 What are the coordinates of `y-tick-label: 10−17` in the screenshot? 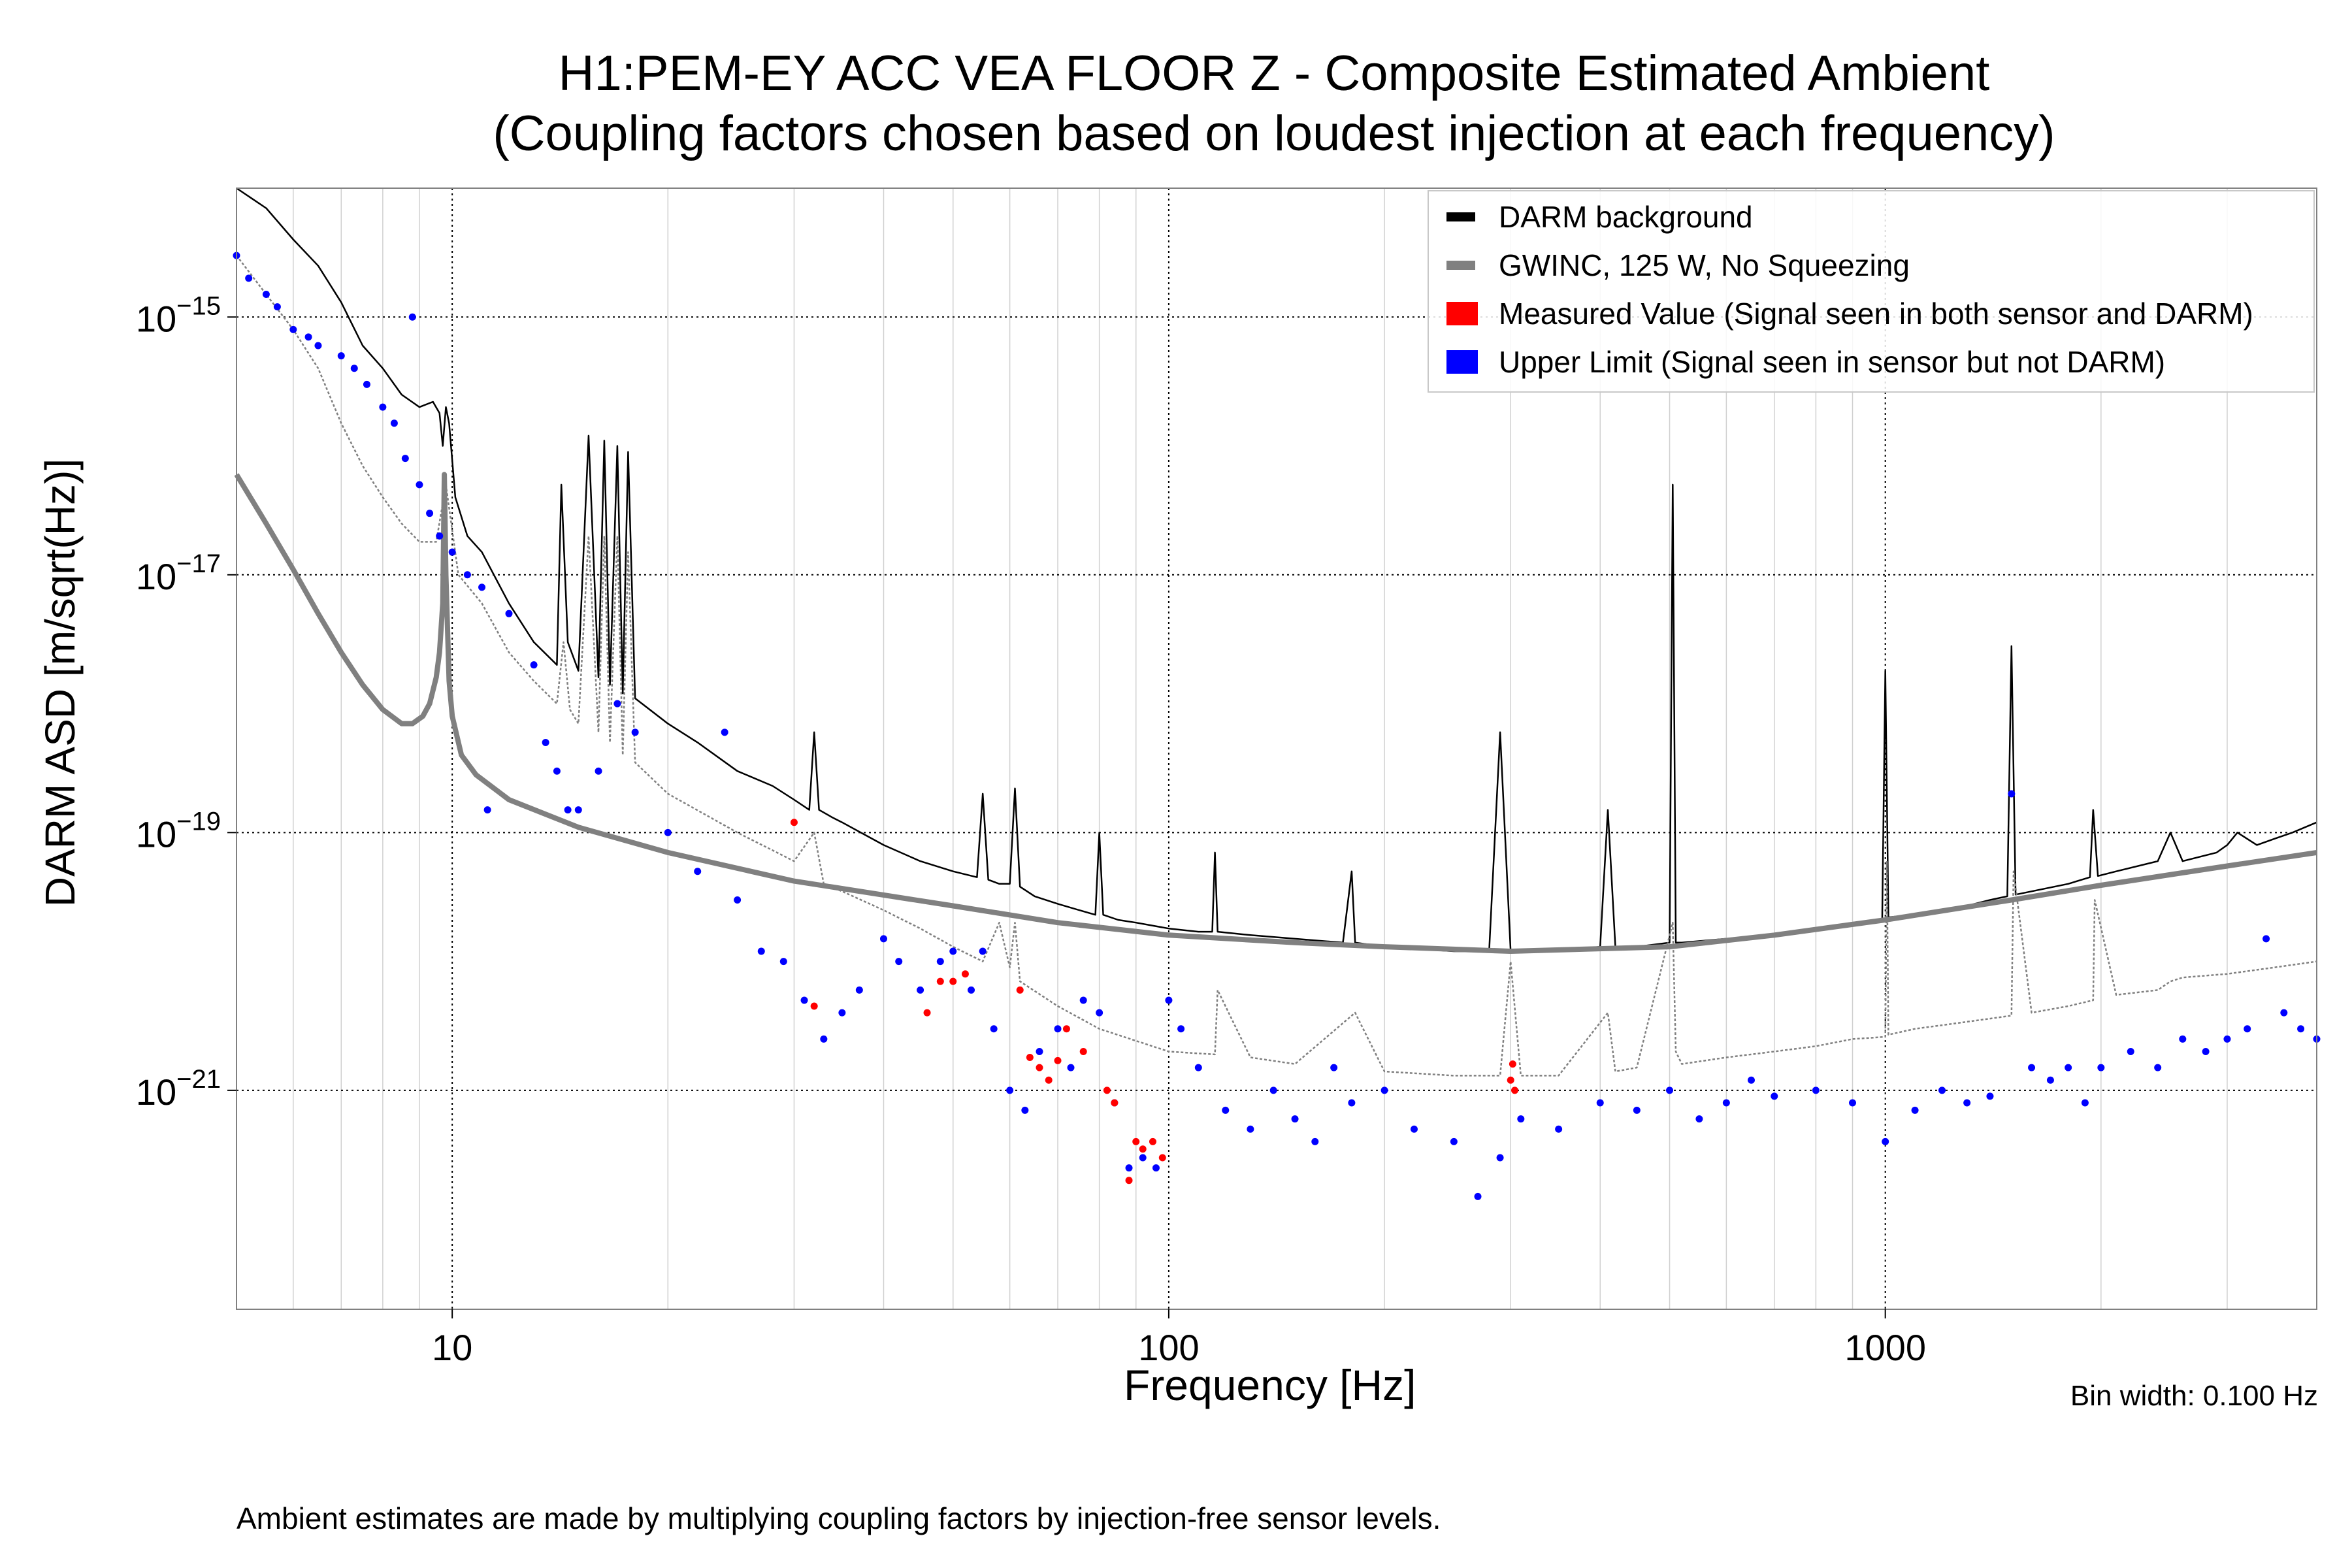 It's located at (178, 573).